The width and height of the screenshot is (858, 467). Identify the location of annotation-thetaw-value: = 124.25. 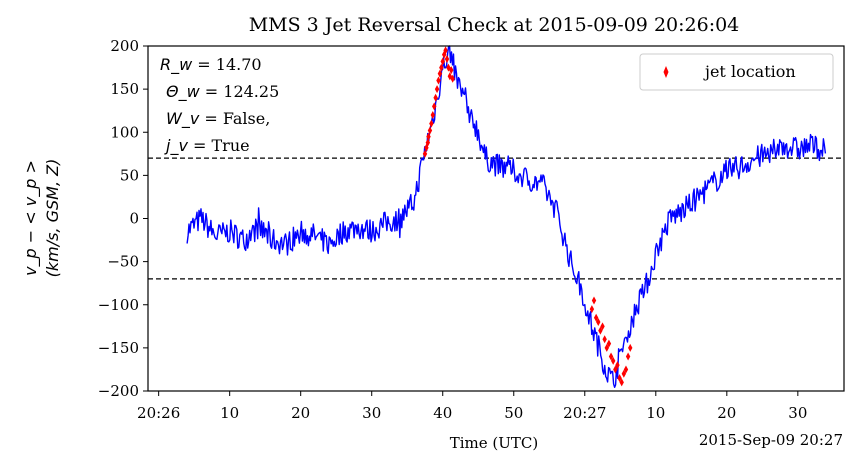
(240, 91).